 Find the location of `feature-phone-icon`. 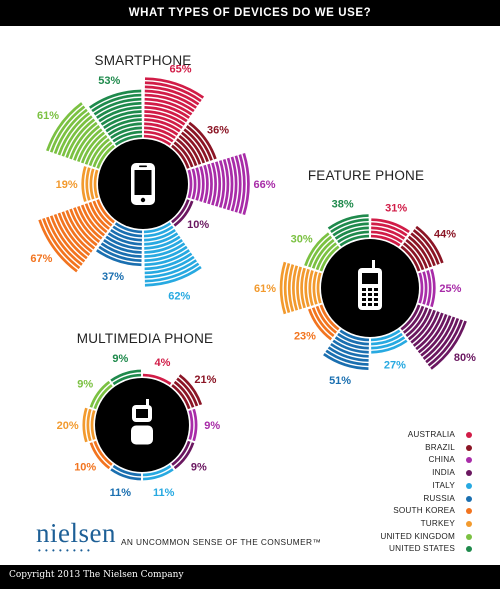

feature-phone-icon is located at coordinates (370, 285).